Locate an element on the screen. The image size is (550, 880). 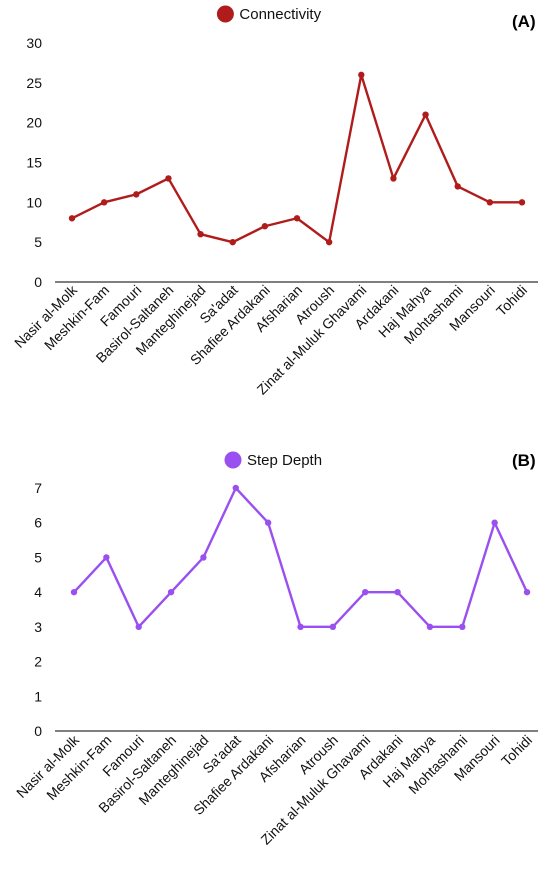
y-tick-label: 10 is located at coordinates (34, 202).